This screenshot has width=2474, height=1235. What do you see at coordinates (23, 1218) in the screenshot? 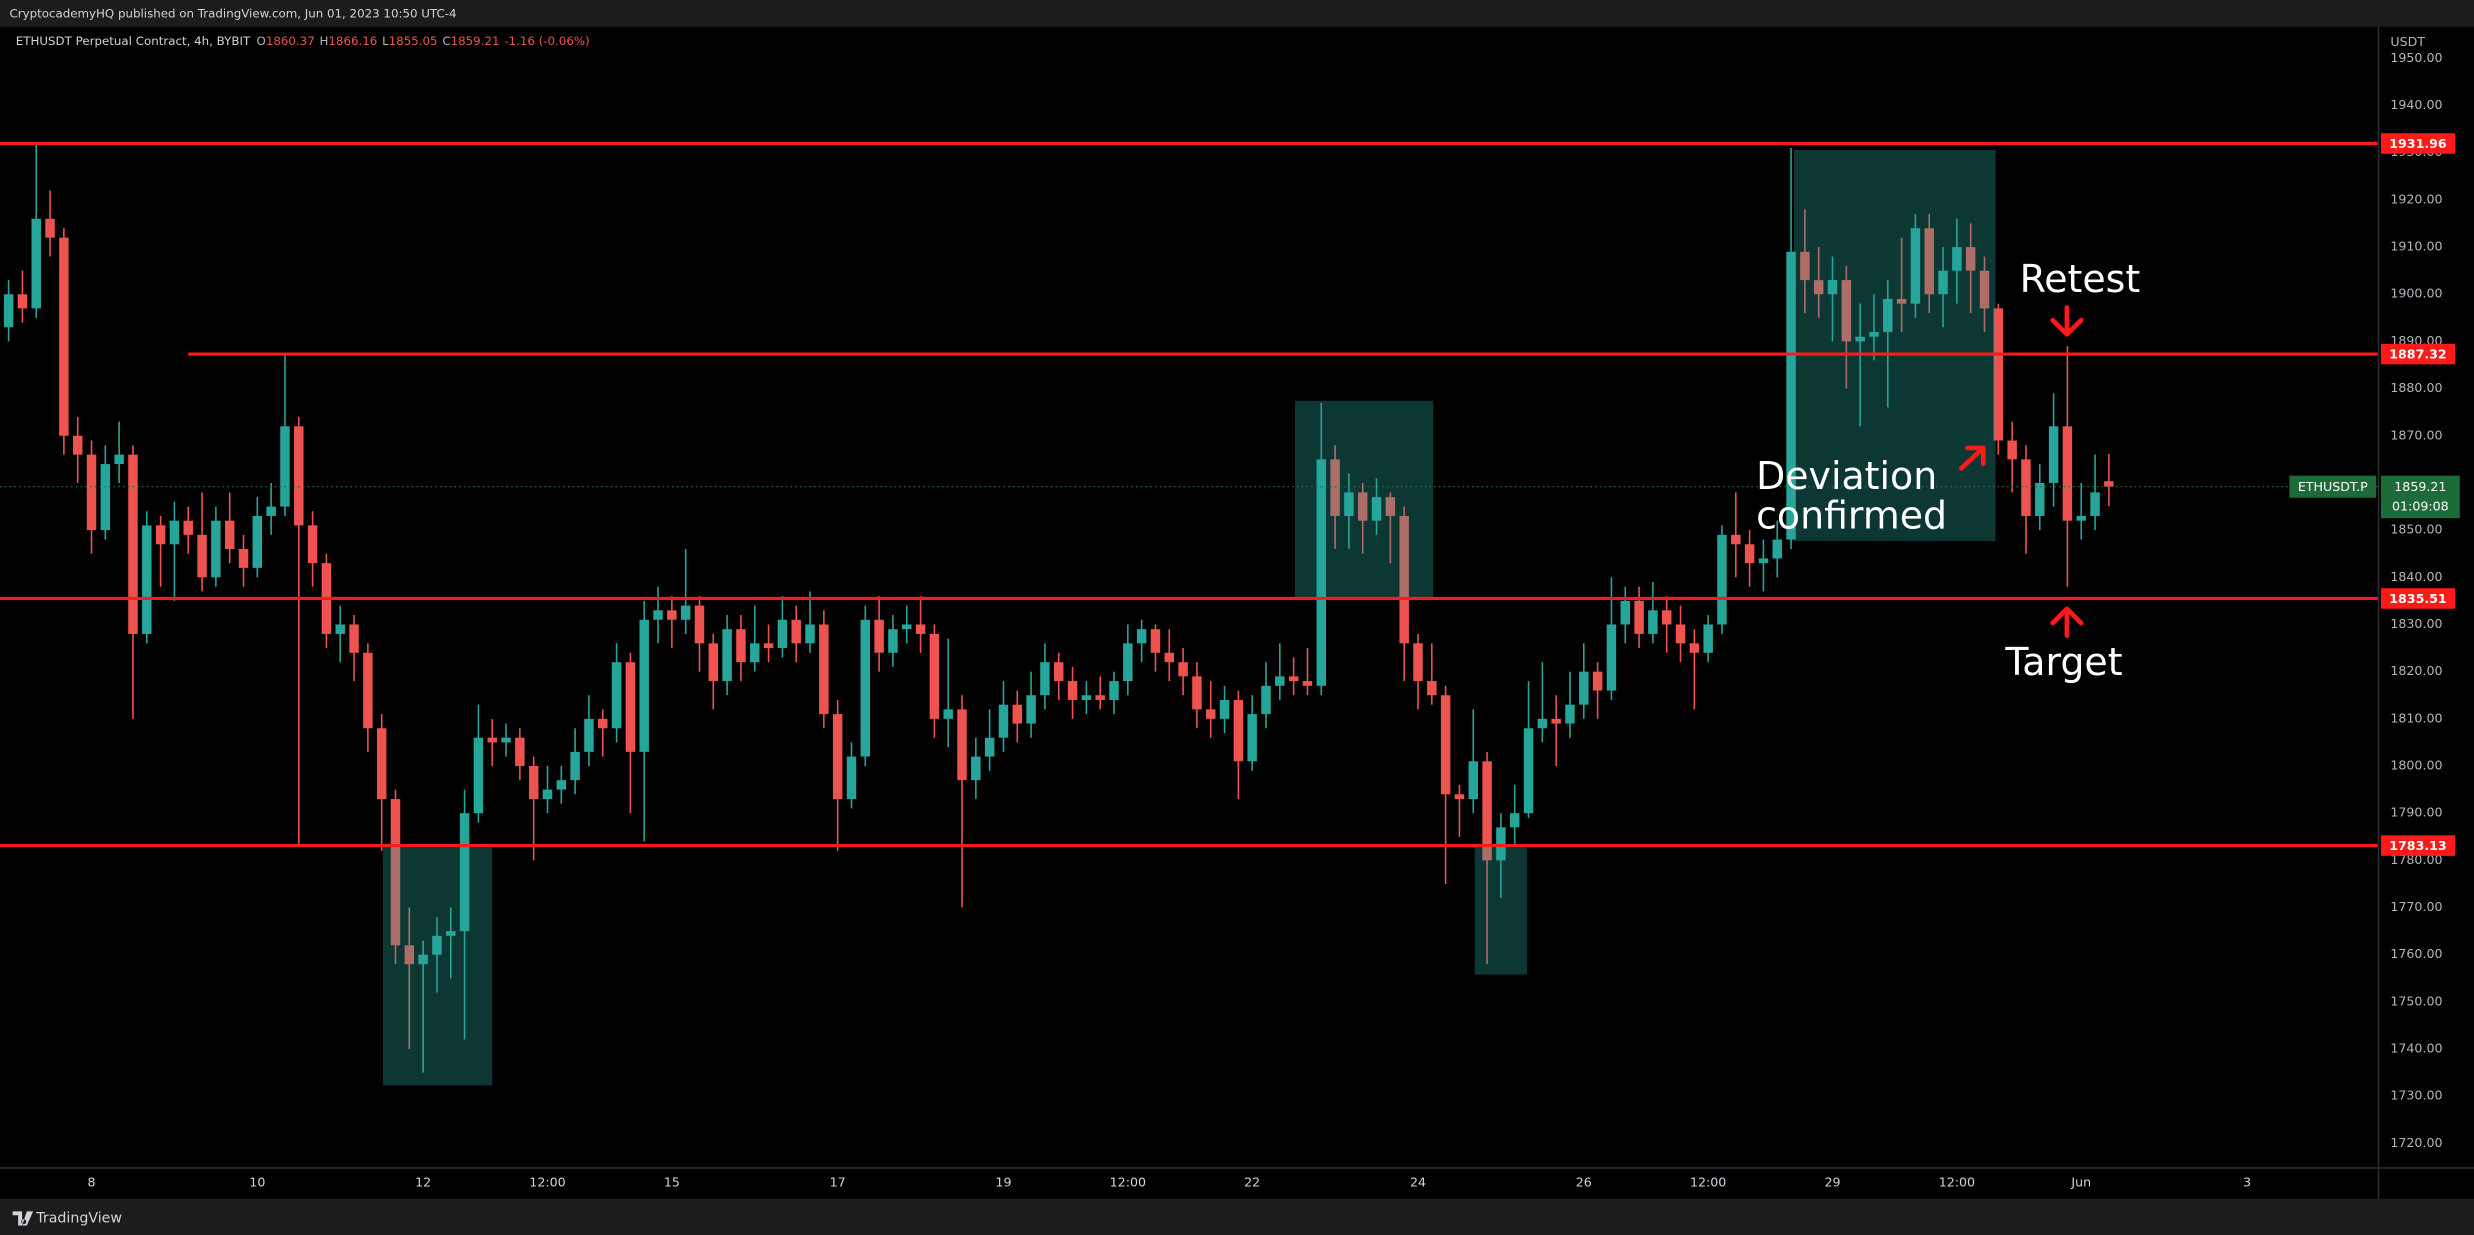
I see `logo` at bounding box center [23, 1218].